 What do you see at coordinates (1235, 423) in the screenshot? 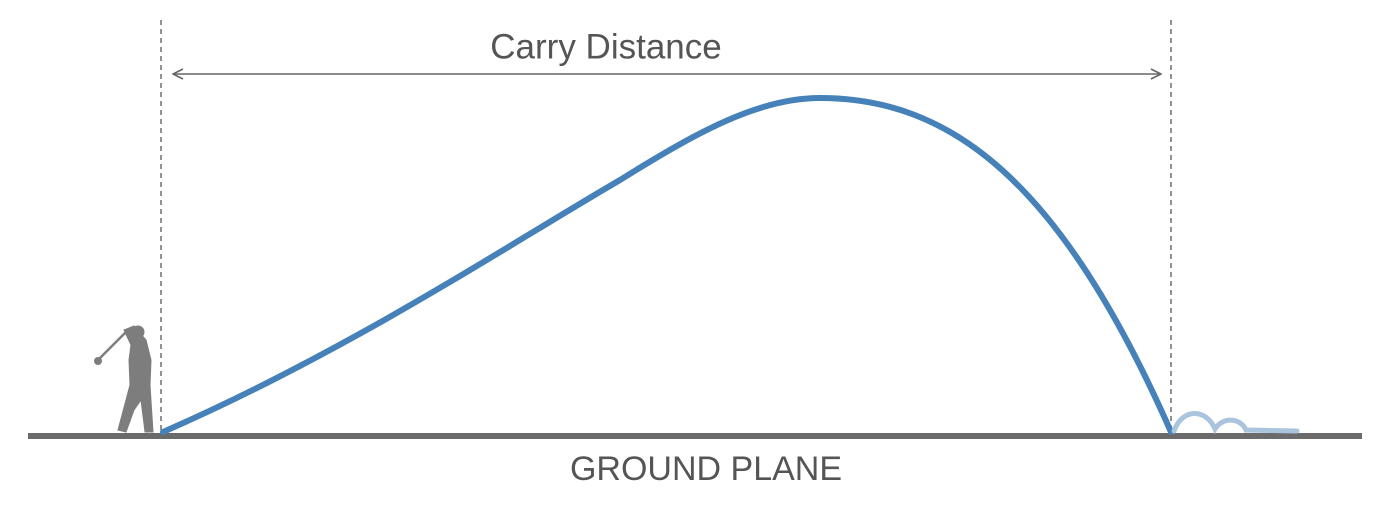
I see `bounce-roll` at bounding box center [1235, 423].